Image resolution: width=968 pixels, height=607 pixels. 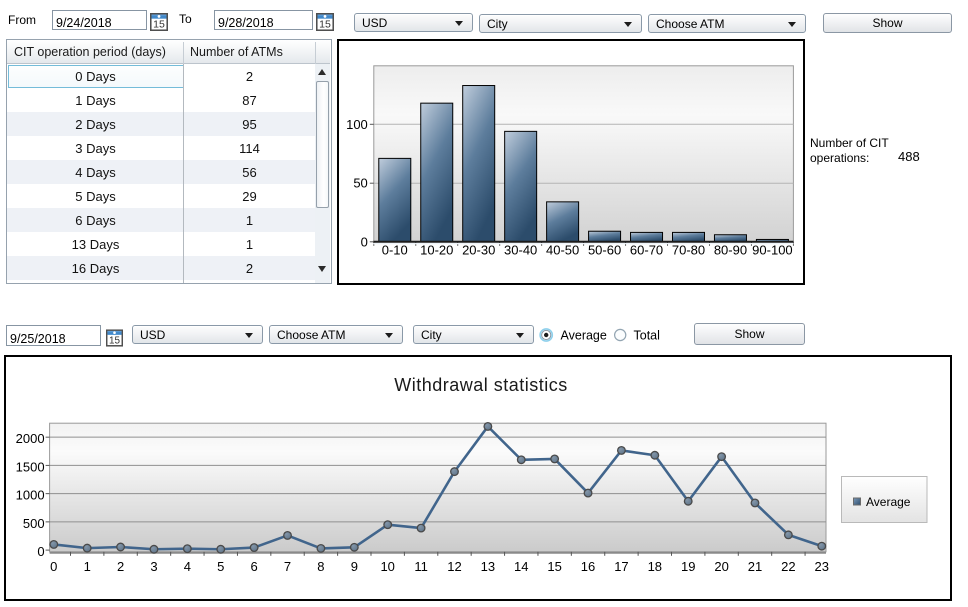 What do you see at coordinates (788, 566) in the screenshot?
I see `svg-text: 22` at bounding box center [788, 566].